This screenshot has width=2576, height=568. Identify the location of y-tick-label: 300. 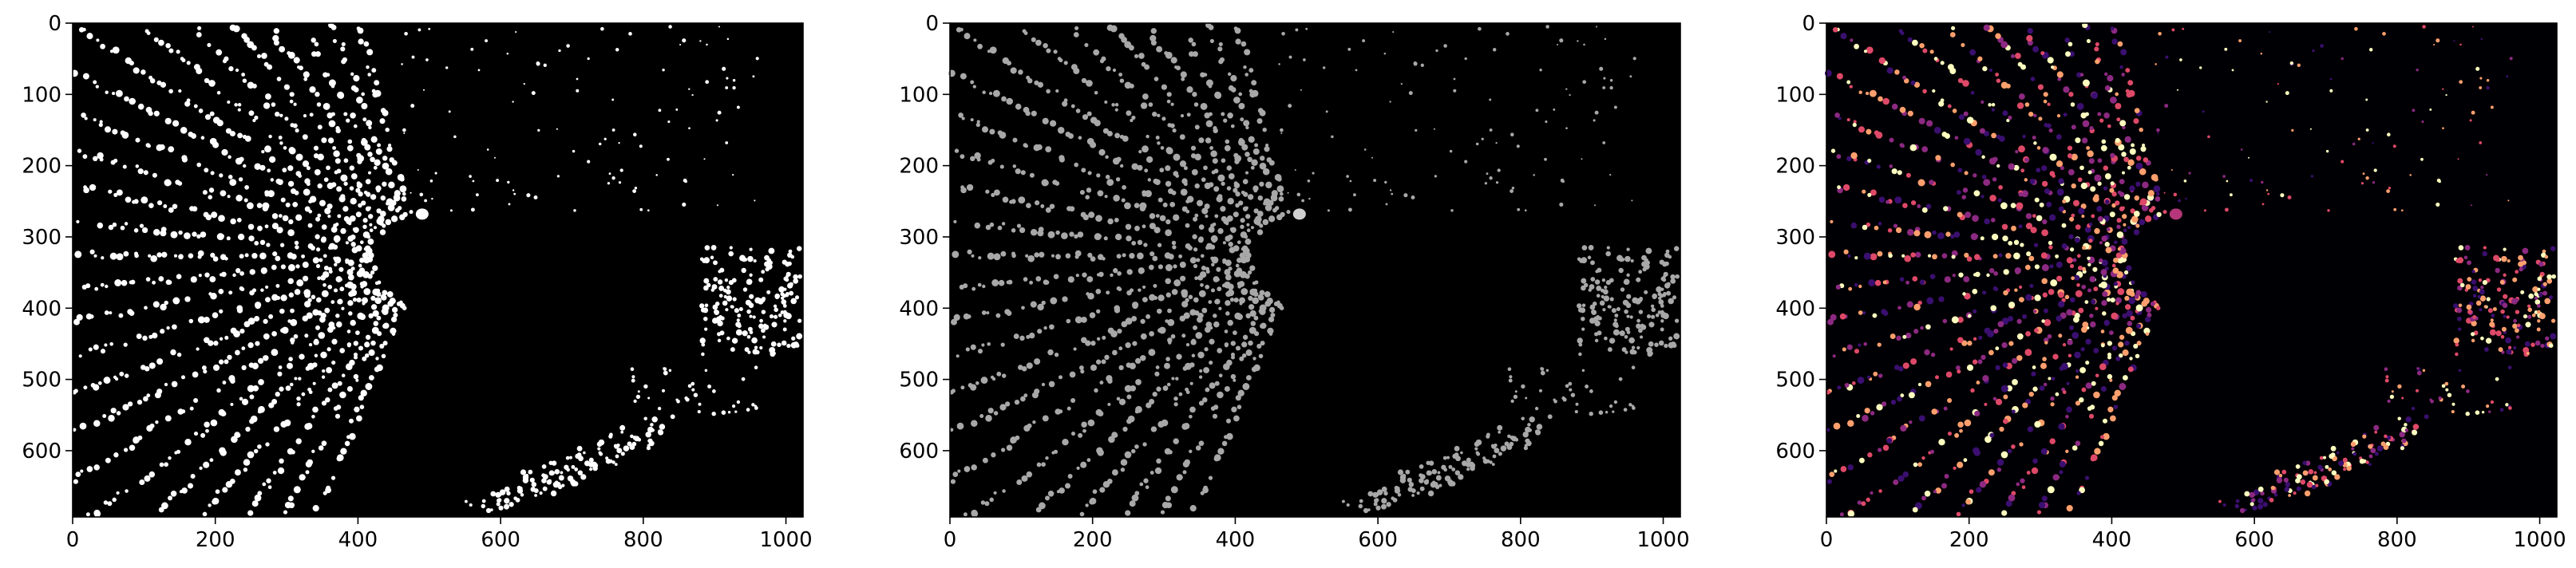
(42, 238).